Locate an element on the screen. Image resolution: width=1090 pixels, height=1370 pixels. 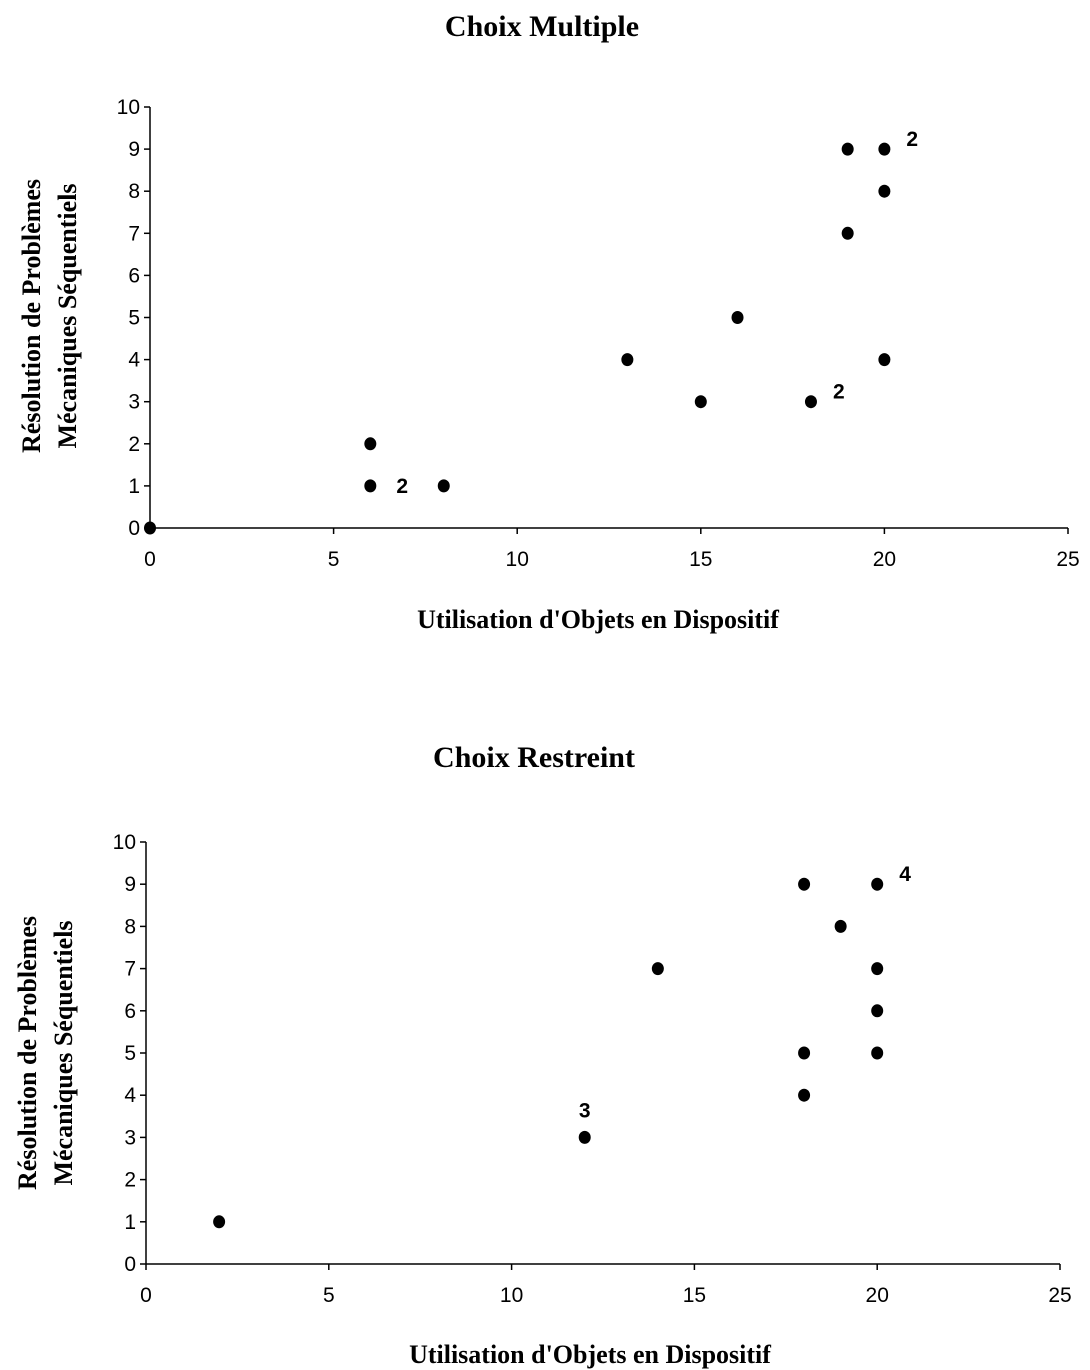
data-label: 3 is located at coordinates (585, 1110).